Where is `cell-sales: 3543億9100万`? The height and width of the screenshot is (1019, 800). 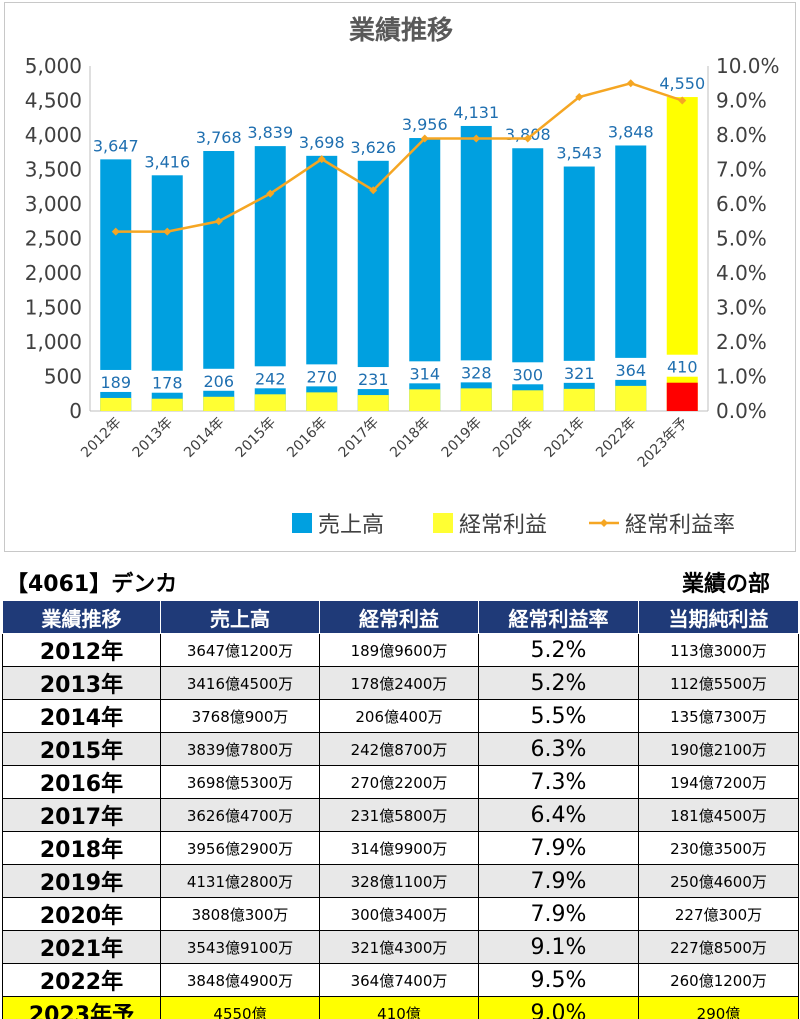
cell-sales: 3543億9100万 is located at coordinates (240, 947).